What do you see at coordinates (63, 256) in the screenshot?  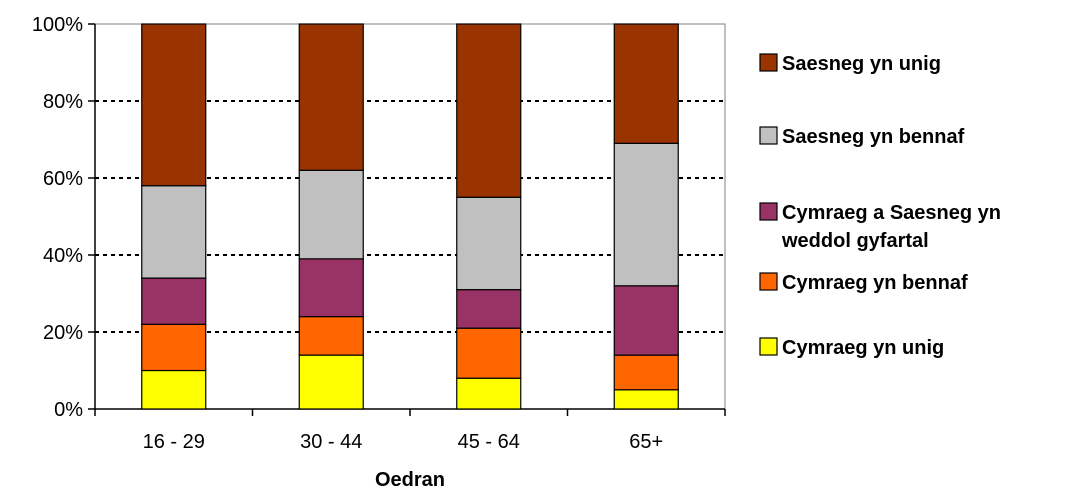 I see `y-tick-label: 40%` at bounding box center [63, 256].